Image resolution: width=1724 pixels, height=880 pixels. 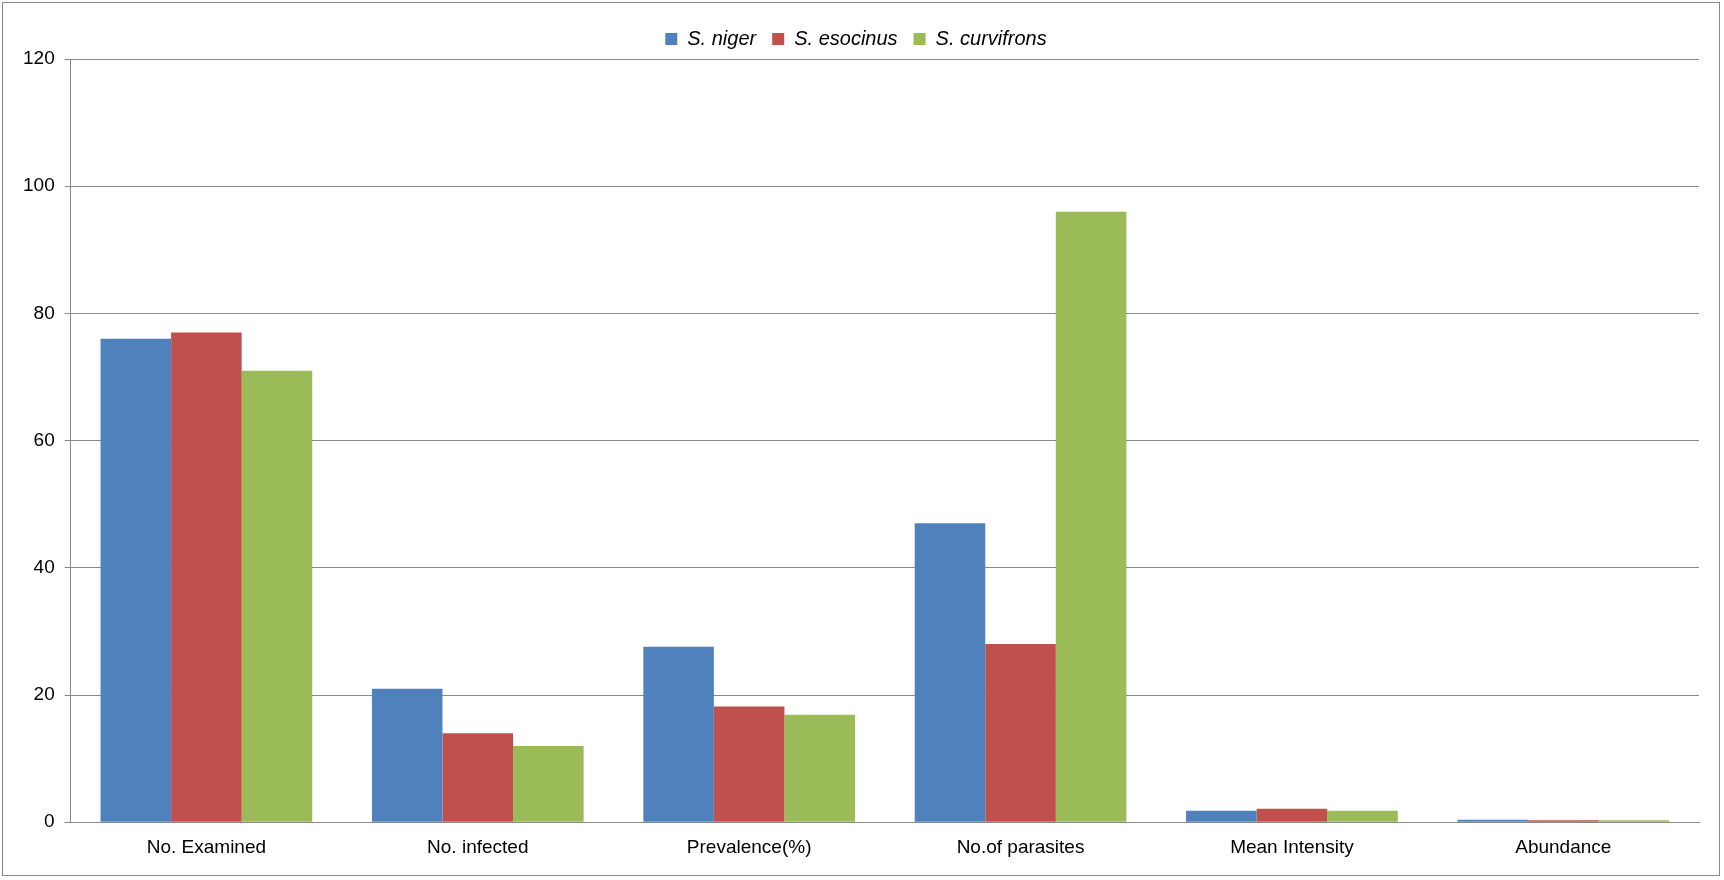 What do you see at coordinates (39, 58) in the screenshot?
I see `y-tick-label: 120` at bounding box center [39, 58].